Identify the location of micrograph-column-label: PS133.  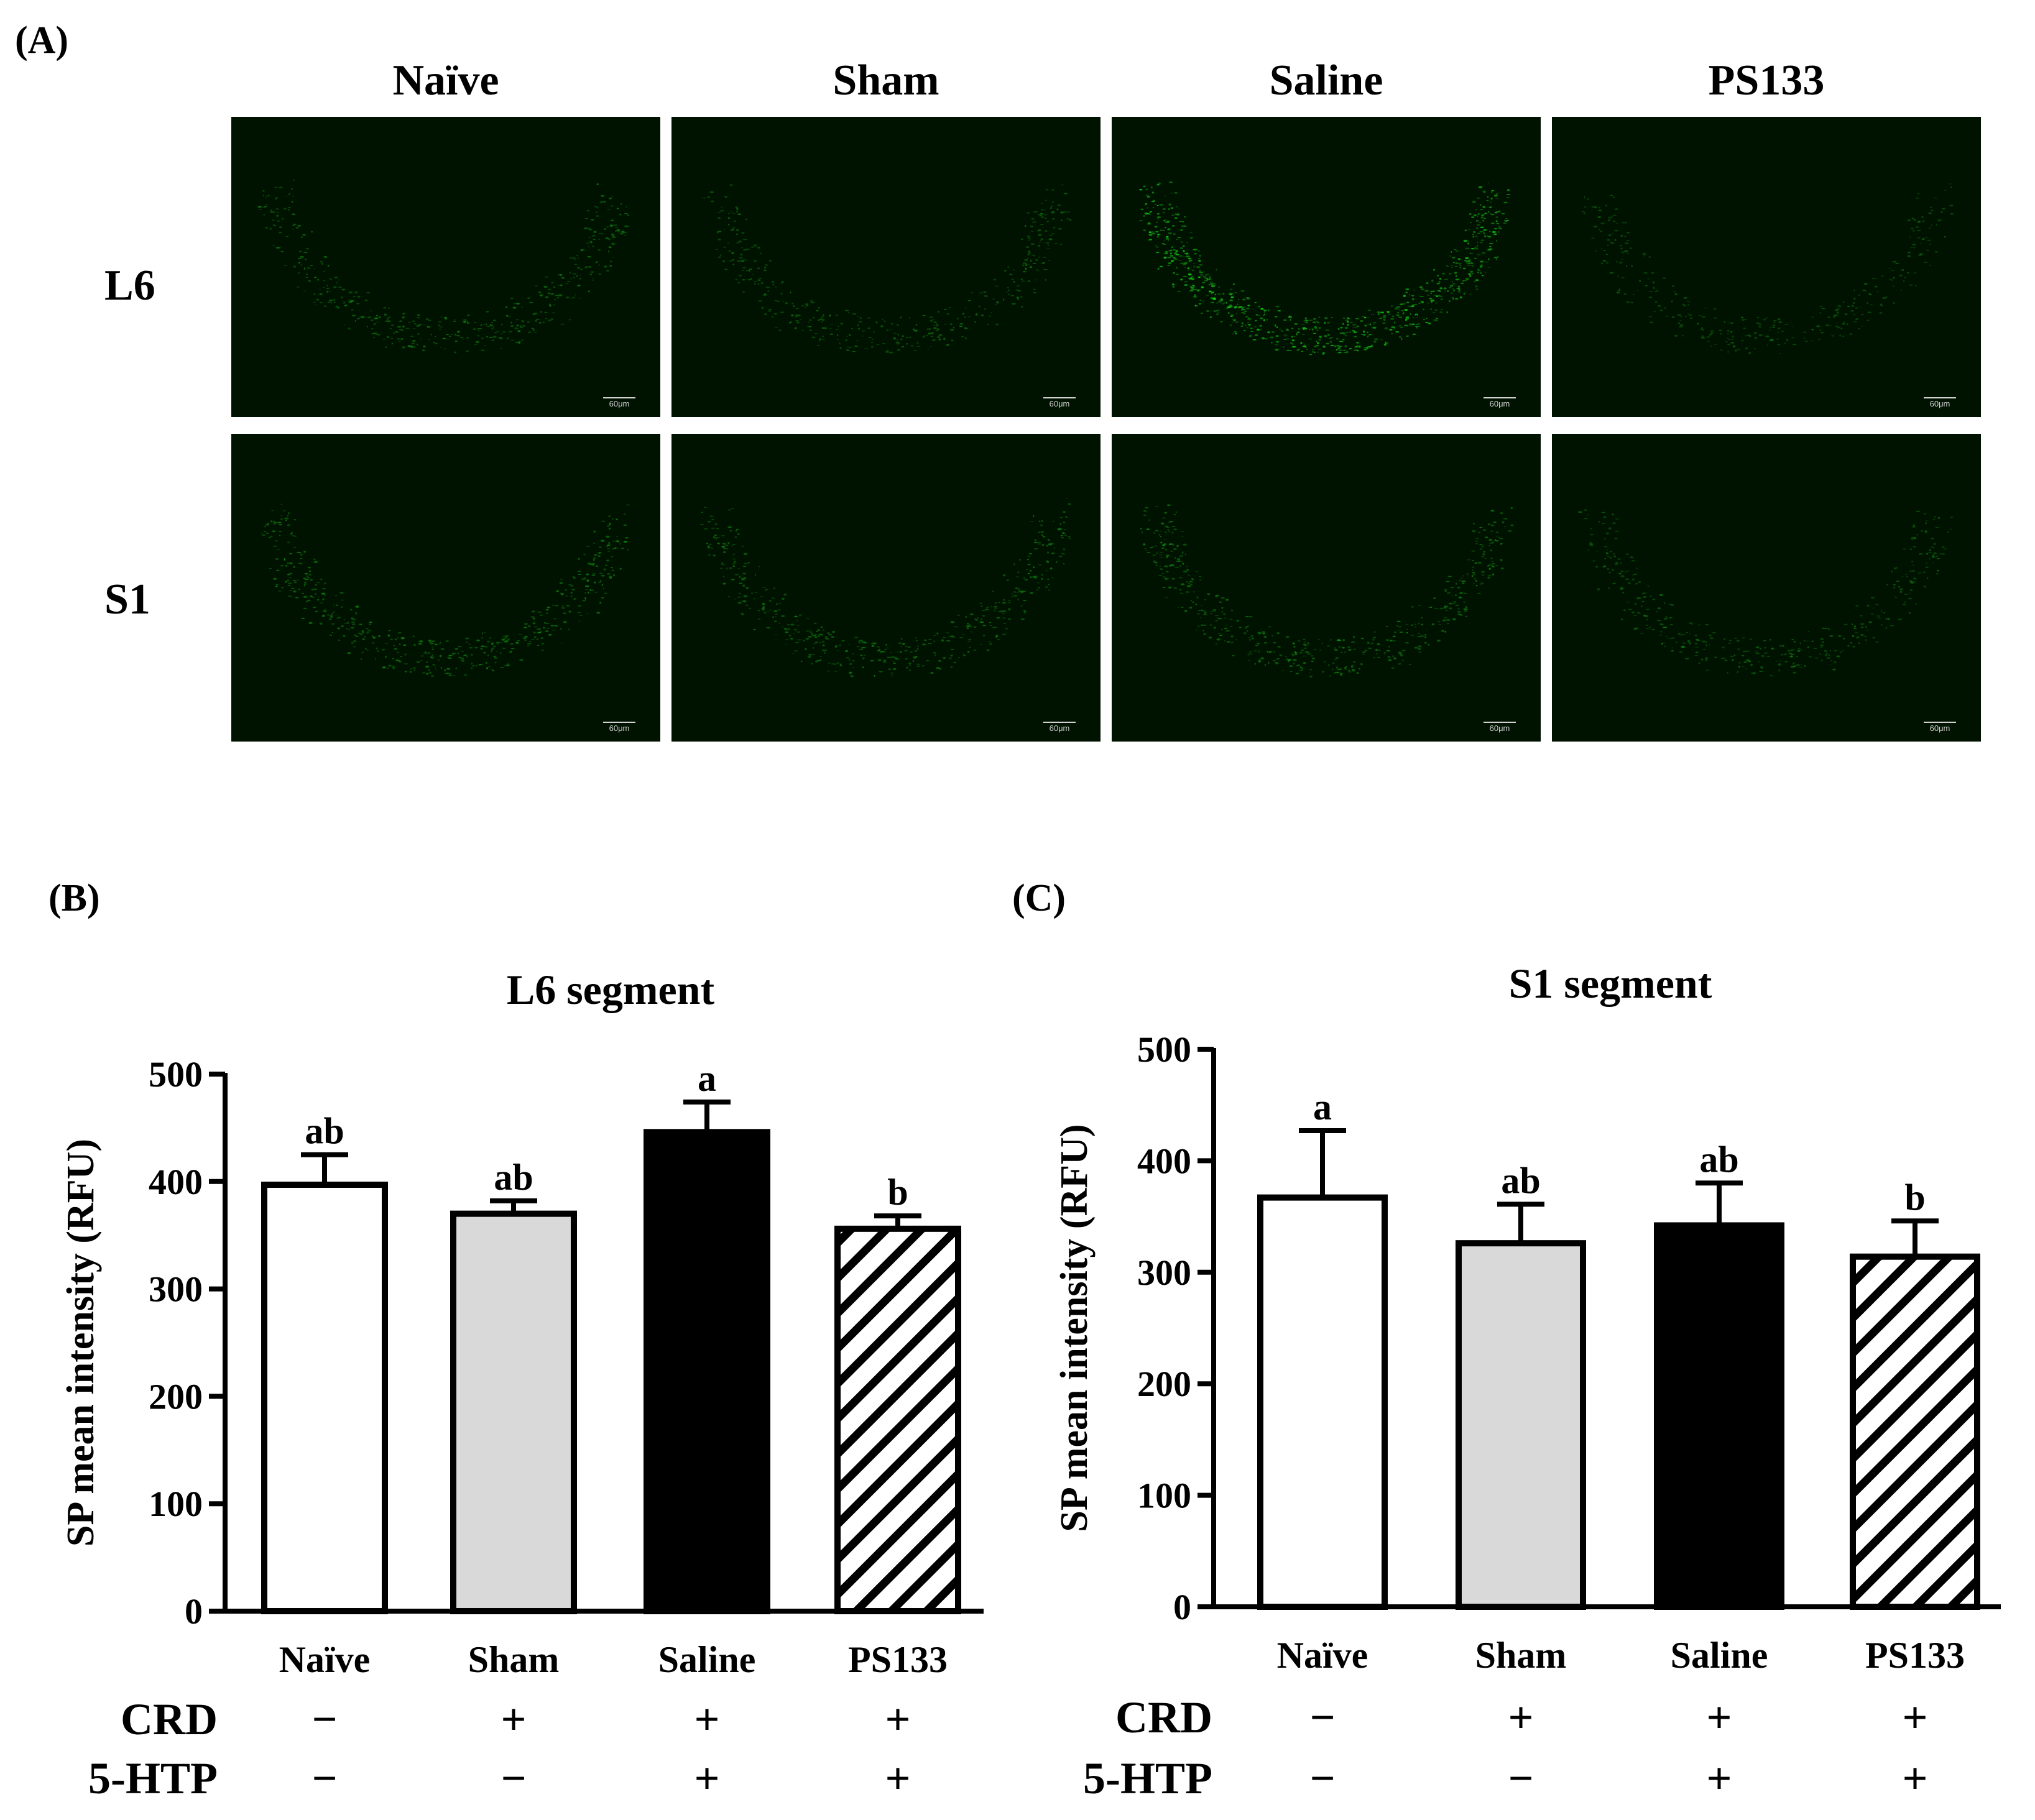
(1766, 80).